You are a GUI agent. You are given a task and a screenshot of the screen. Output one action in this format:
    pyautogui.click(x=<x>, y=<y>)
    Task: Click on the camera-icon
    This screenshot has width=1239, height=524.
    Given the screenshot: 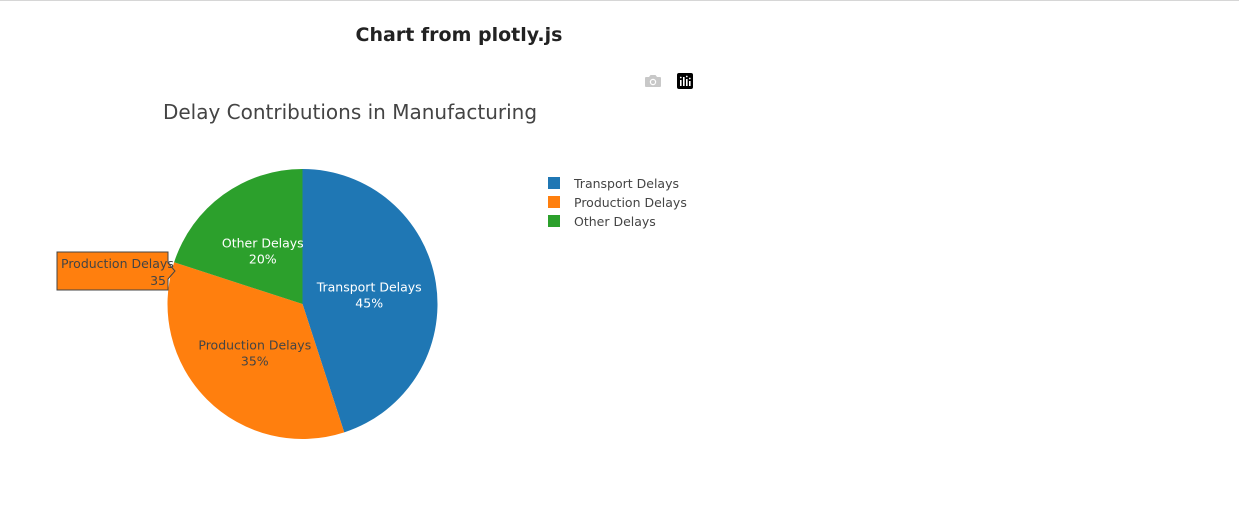 What is the action you would take?
    pyautogui.click(x=653, y=81)
    